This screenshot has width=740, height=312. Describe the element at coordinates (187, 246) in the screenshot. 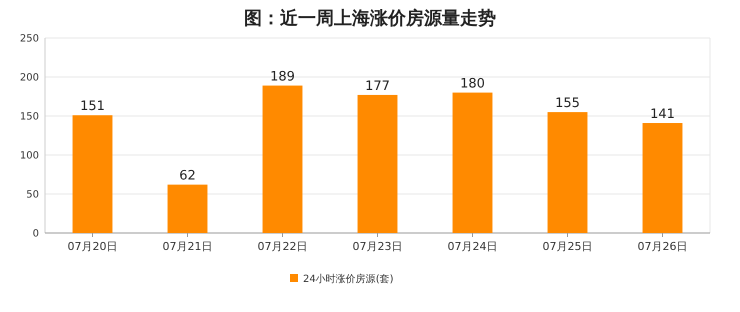

I see `x-tick-label: 07月21日` at that location.